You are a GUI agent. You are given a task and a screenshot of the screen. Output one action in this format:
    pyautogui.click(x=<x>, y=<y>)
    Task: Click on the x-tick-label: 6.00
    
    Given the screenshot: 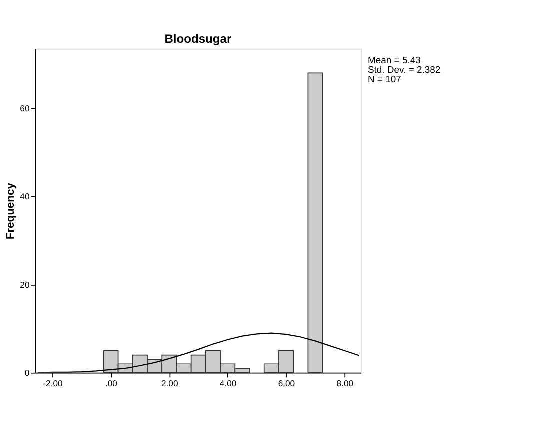 What is the action you would take?
    pyautogui.click(x=287, y=383)
    